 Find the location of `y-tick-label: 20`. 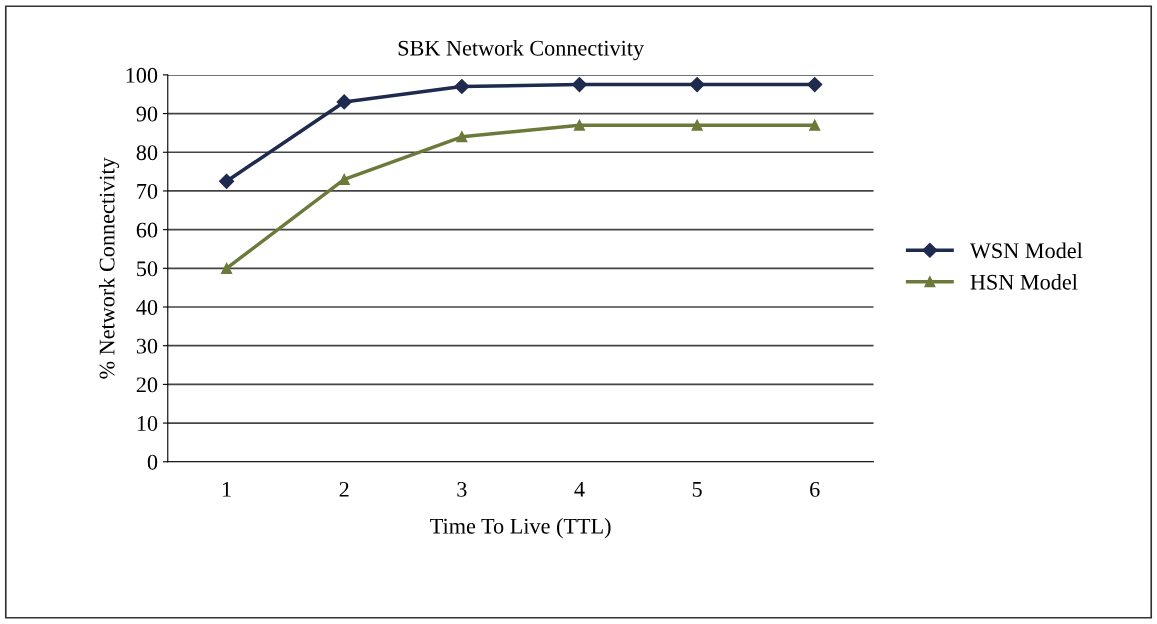

y-tick-label: 20 is located at coordinates (147, 385).